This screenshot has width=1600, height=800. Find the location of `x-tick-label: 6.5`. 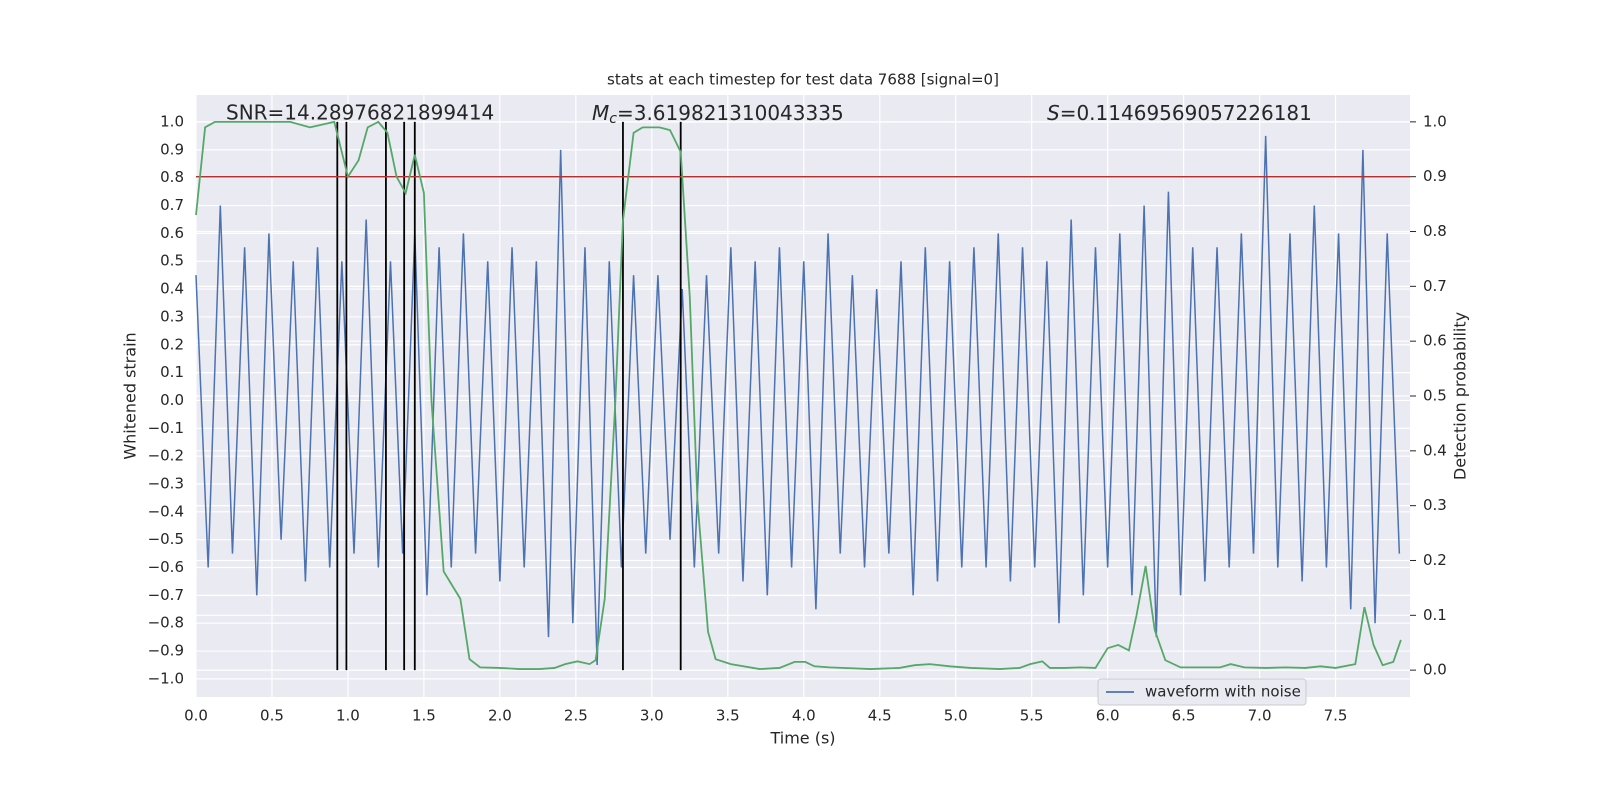

x-tick-label: 6.5 is located at coordinates (1184, 716).